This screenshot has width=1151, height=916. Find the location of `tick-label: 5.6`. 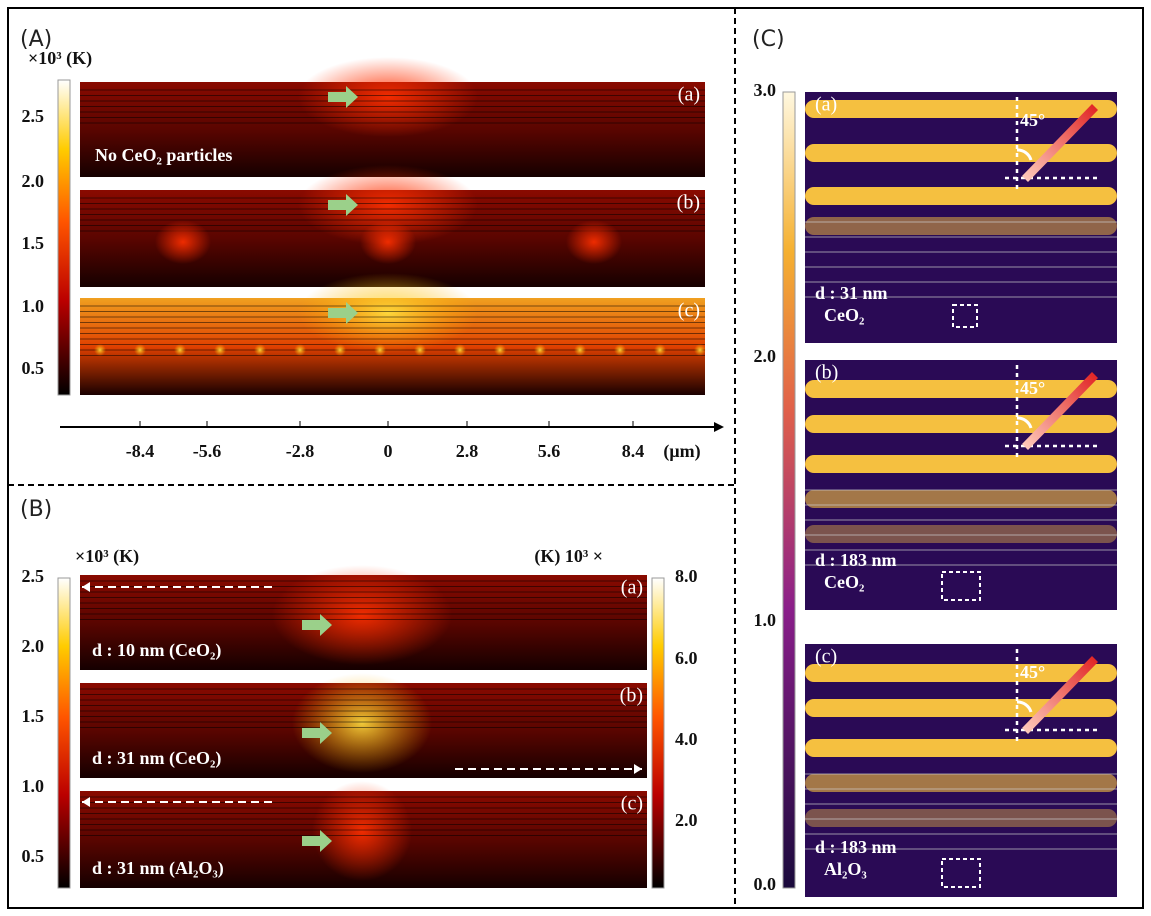

tick-label: 5.6 is located at coordinates (549, 451).